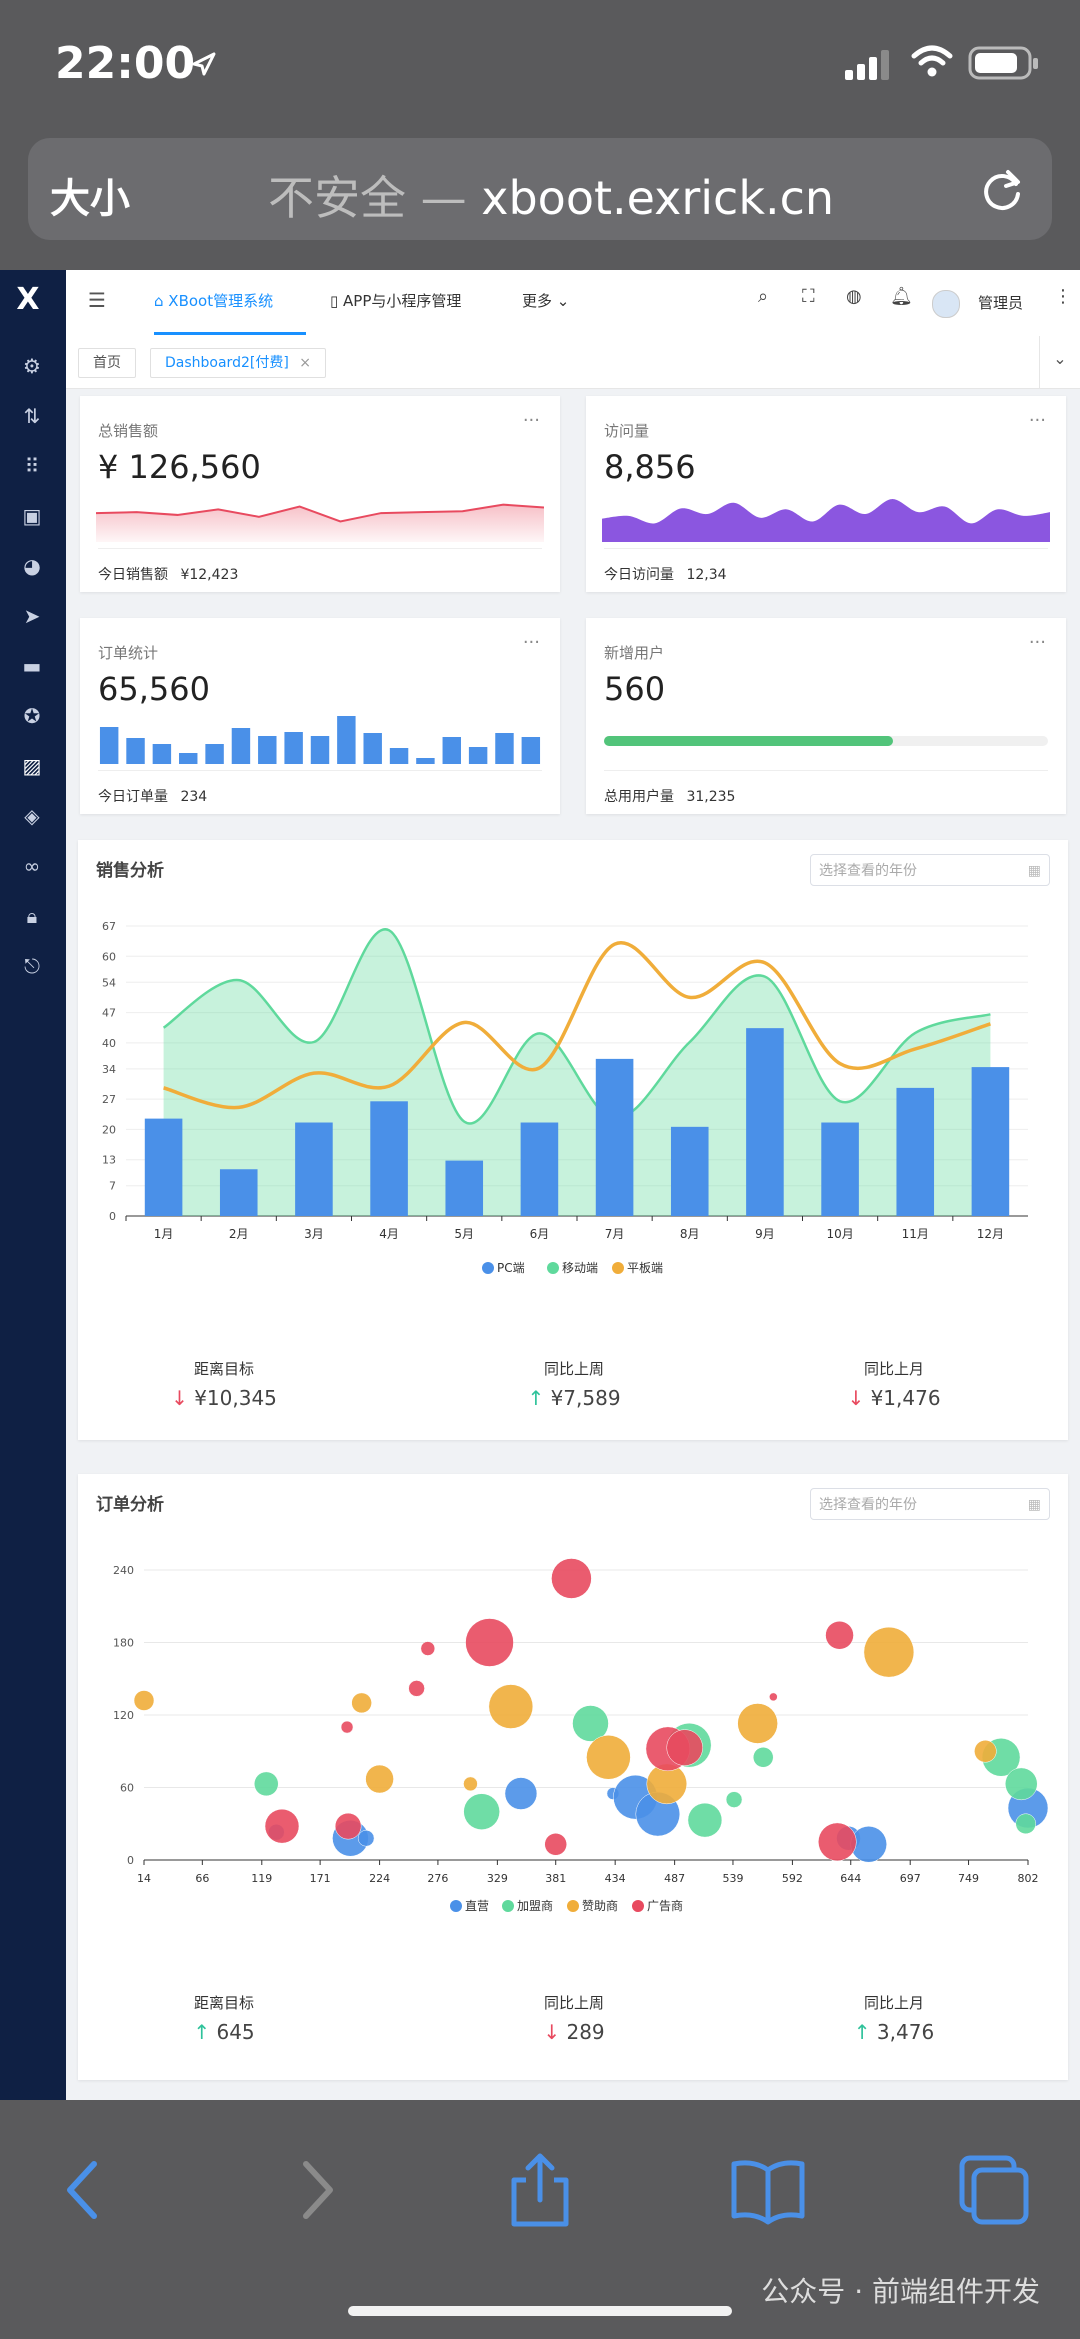  I want to click on language-icon: ◍, so click(854, 296).